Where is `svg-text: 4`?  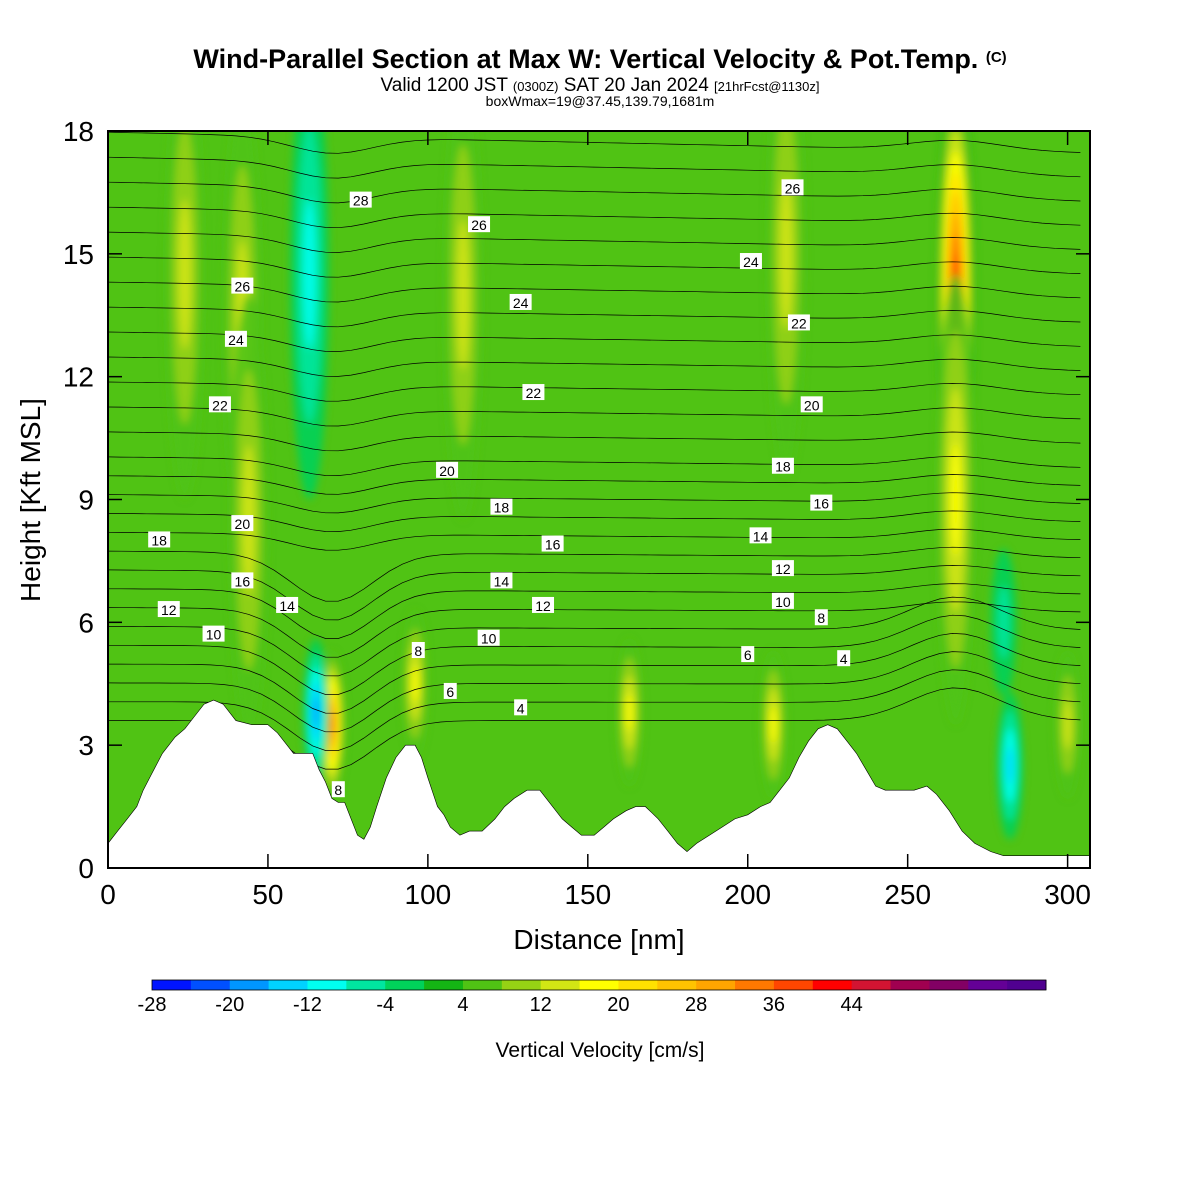
svg-text: 4 is located at coordinates (521, 708).